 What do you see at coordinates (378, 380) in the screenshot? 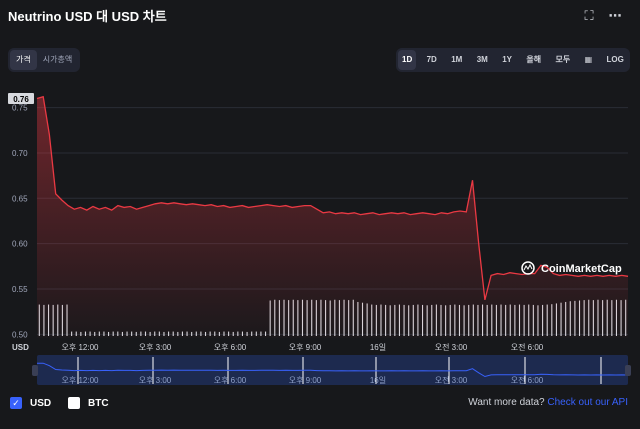
I see `navigator-tick-label: 16일` at bounding box center [378, 380].